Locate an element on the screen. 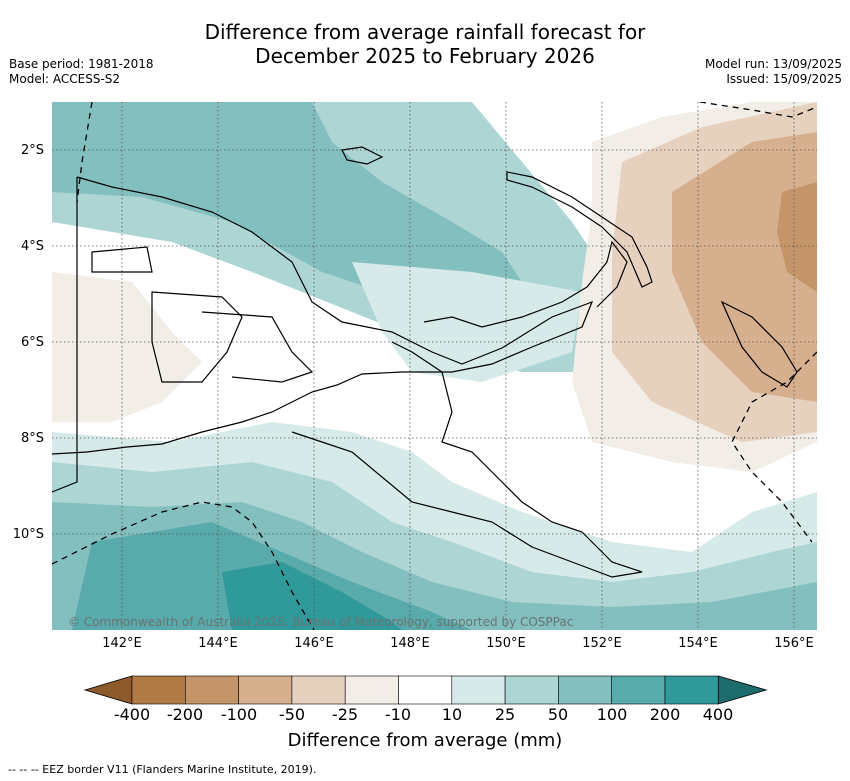  model-run-text: Model run: 13/09/2025 is located at coordinates (773, 64).